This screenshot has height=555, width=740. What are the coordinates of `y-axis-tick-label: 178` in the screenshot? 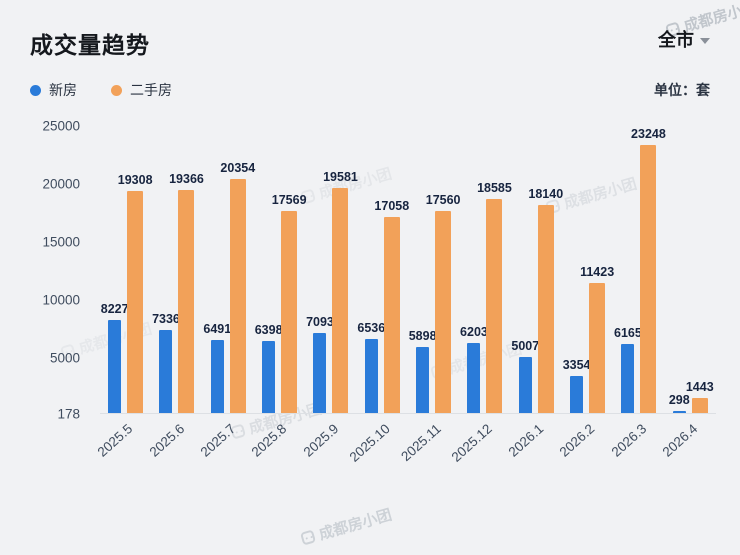 It's located at (68, 414).